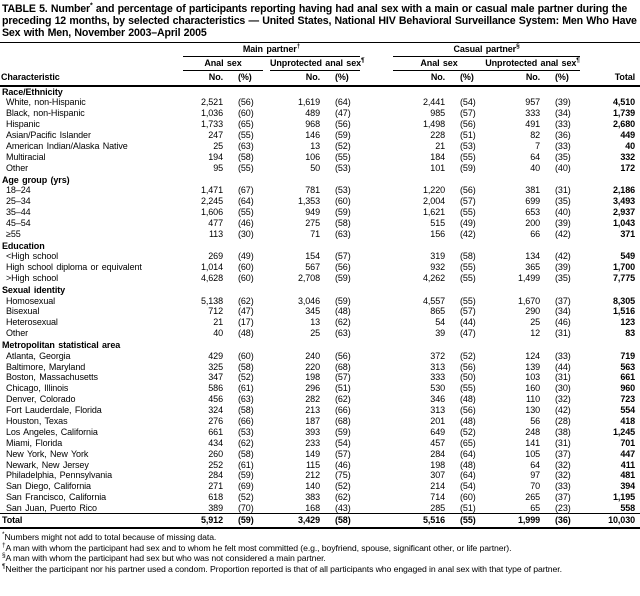 The image size is (640, 596). Describe the element at coordinates (438, 267) in the screenshot. I see `cell-number: 932` at that location.